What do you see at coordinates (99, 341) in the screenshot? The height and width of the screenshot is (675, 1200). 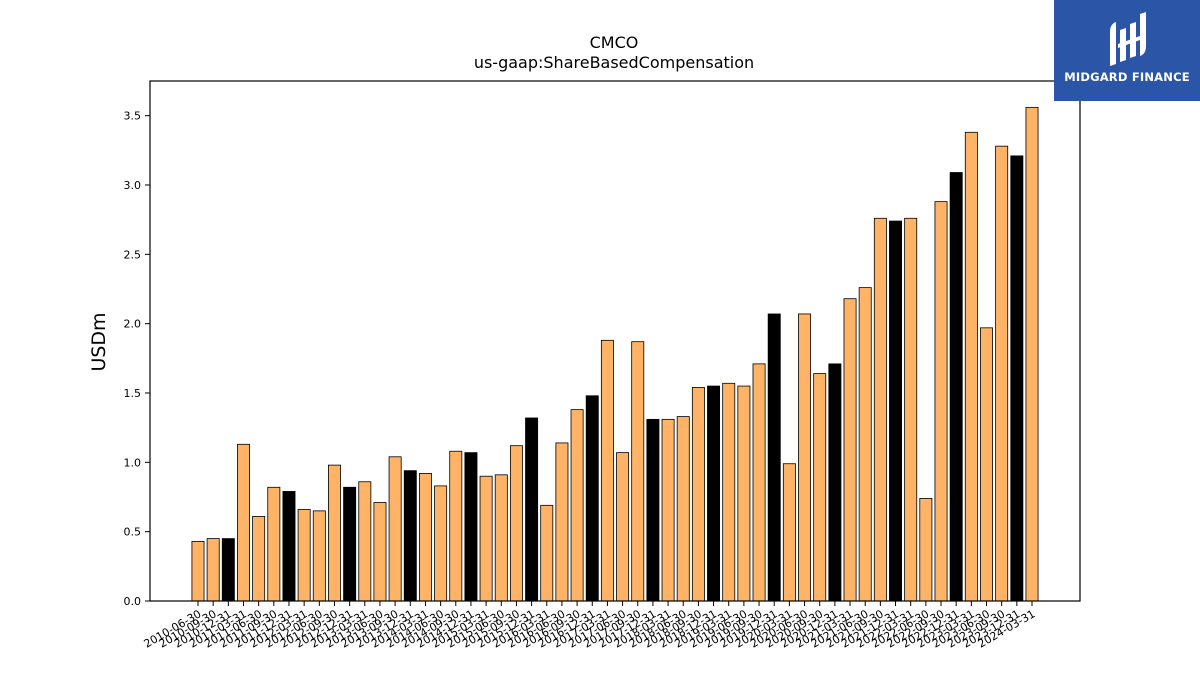 I see `y-axis-label: USDm` at bounding box center [99, 341].